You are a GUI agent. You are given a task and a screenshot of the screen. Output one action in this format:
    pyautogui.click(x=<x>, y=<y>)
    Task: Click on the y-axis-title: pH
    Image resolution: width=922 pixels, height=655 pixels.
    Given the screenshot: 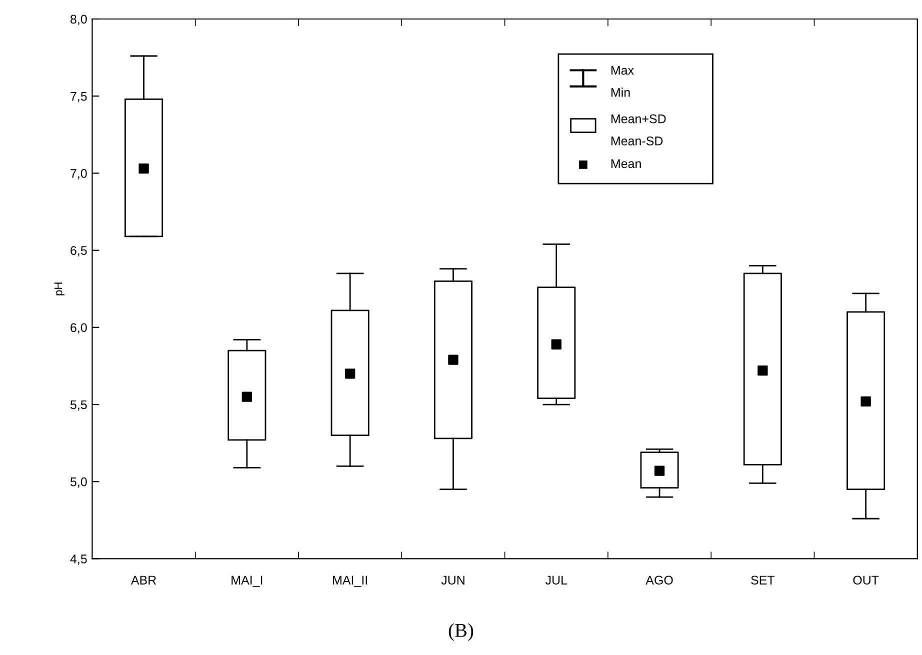 What is the action you would take?
    pyautogui.click(x=59, y=289)
    